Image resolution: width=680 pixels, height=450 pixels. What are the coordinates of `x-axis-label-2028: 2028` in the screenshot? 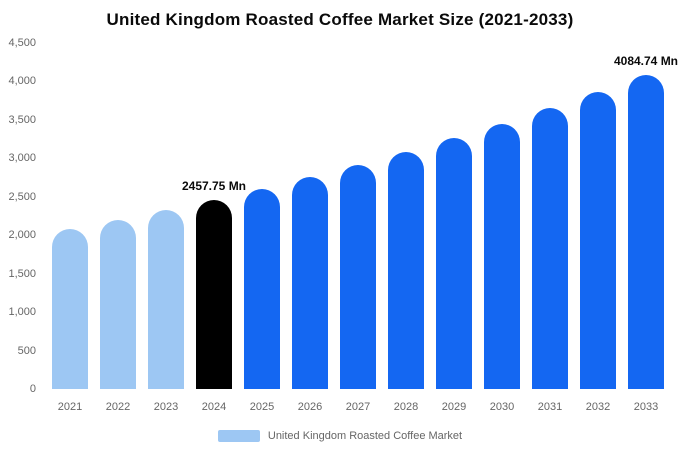 It's located at (406, 407).